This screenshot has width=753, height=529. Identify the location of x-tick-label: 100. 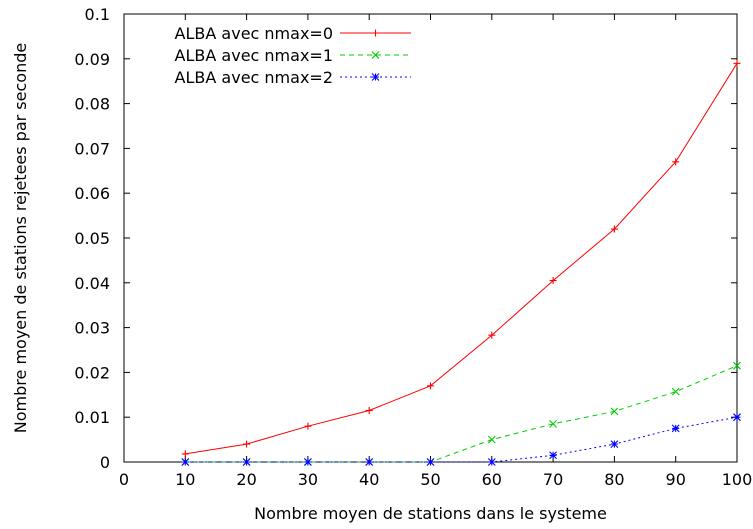
(737, 479).